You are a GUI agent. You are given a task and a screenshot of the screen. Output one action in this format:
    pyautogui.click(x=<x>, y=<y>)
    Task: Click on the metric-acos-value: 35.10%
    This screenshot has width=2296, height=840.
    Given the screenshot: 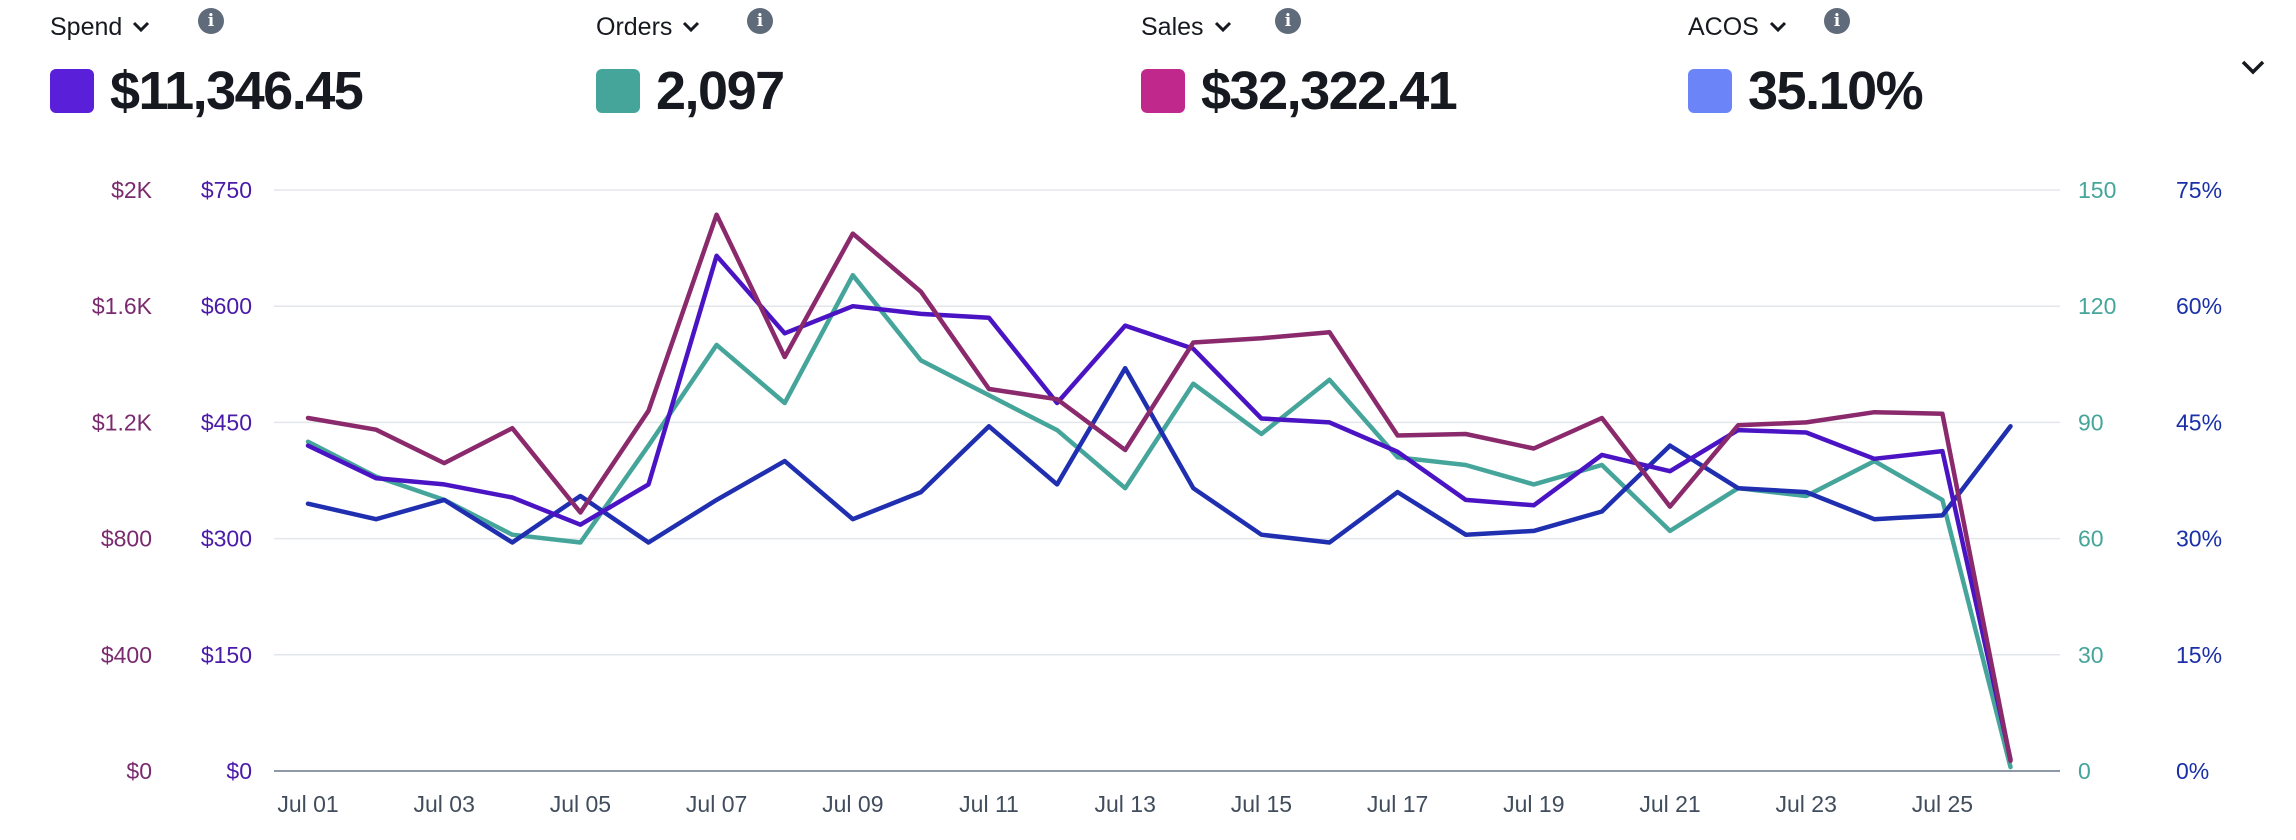 What is the action you would take?
    pyautogui.click(x=1836, y=91)
    